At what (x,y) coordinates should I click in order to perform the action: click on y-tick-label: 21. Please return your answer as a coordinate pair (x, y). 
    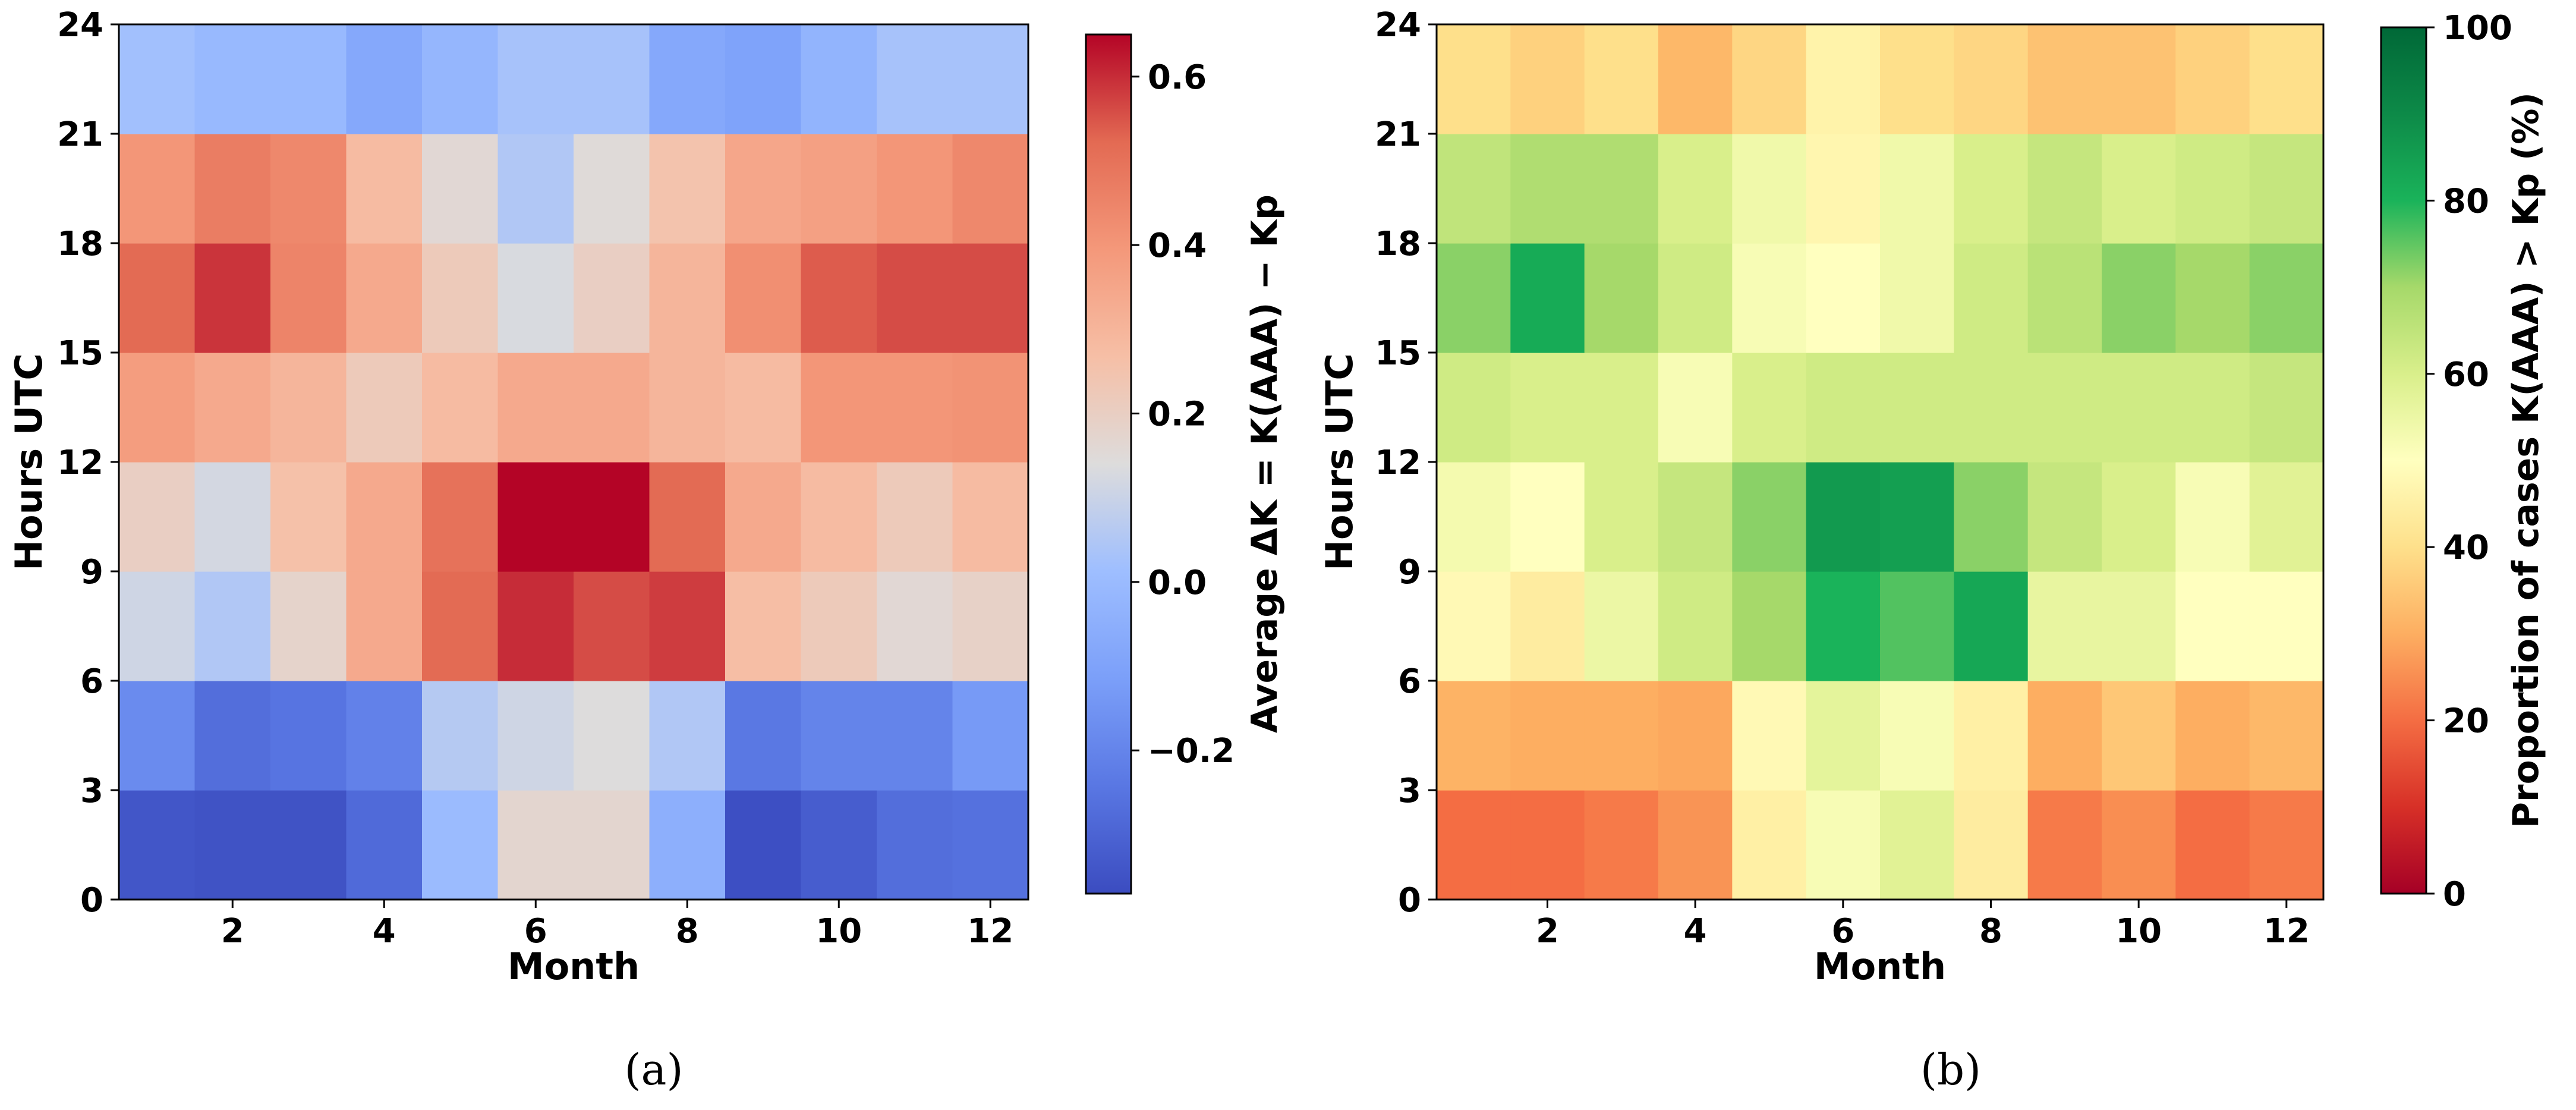
    Looking at the image, I should click on (80, 134).